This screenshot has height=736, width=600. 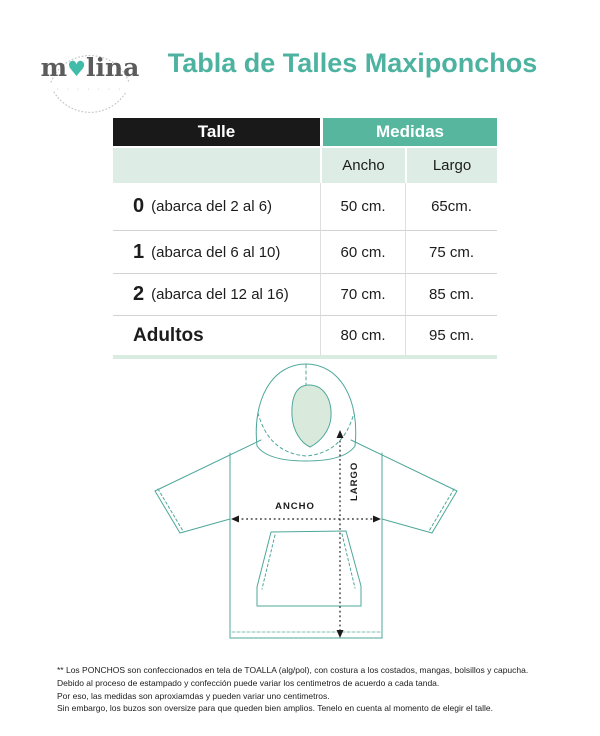 What do you see at coordinates (404, 465) in the screenshot?
I see `right-shoulder-line` at bounding box center [404, 465].